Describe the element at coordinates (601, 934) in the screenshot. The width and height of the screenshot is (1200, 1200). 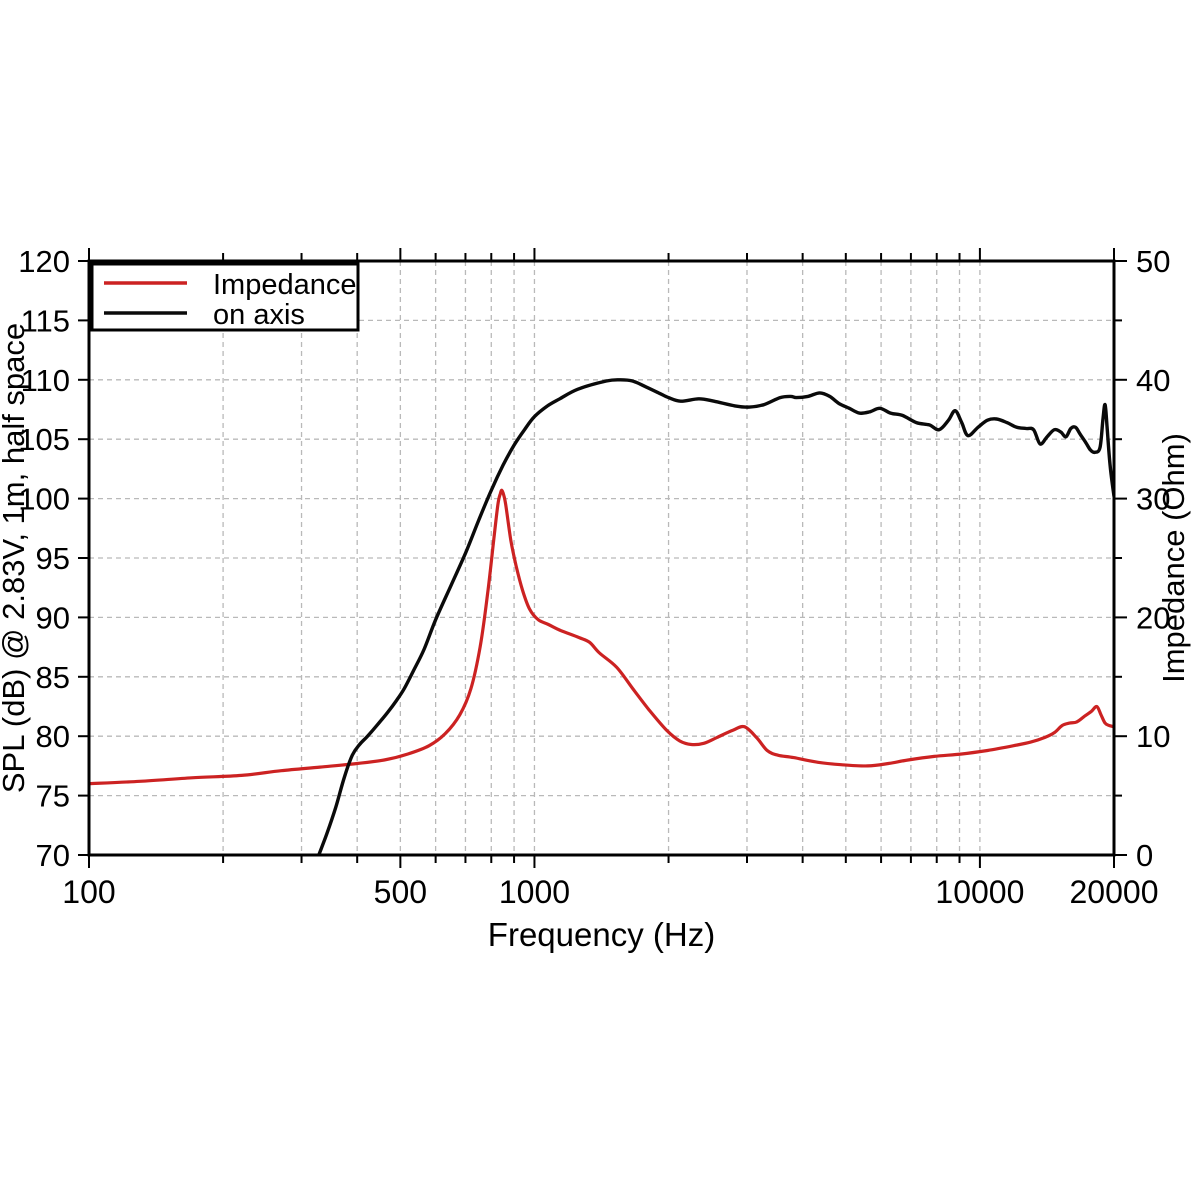
I see `x-axis-title: Frequency (Hz)` at that location.